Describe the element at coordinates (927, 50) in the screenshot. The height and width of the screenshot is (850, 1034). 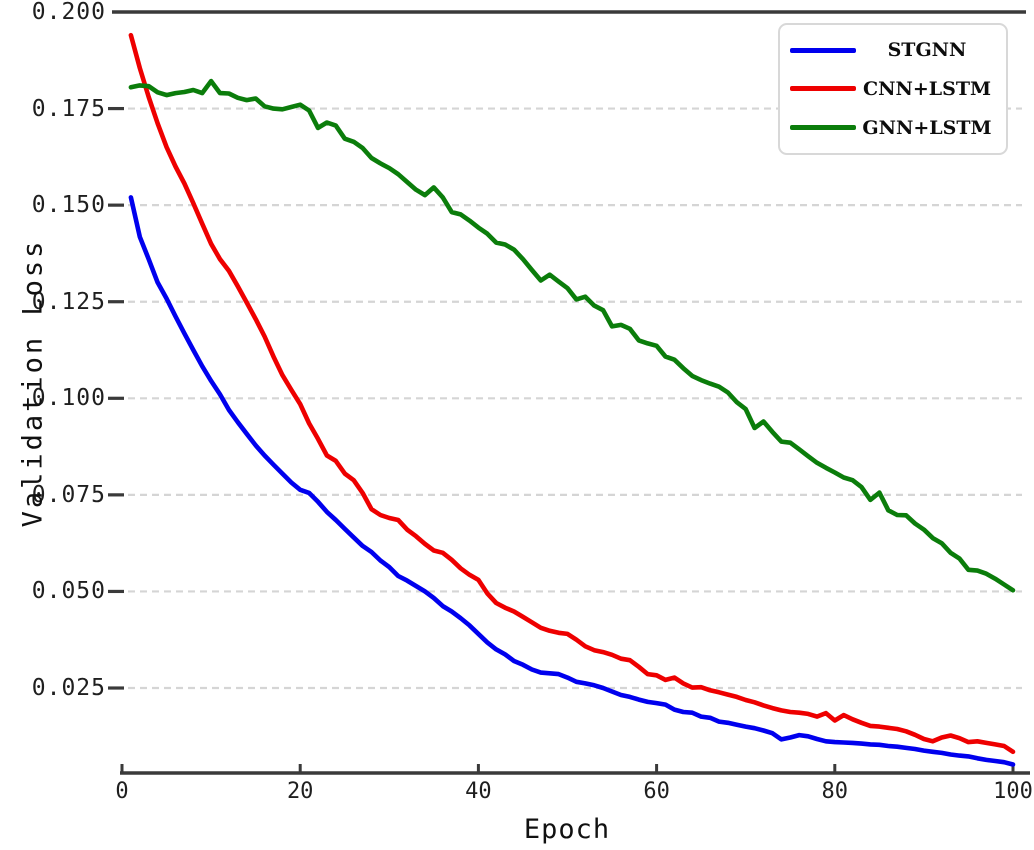
I see `legend-label-stgnn: STGNN` at that location.